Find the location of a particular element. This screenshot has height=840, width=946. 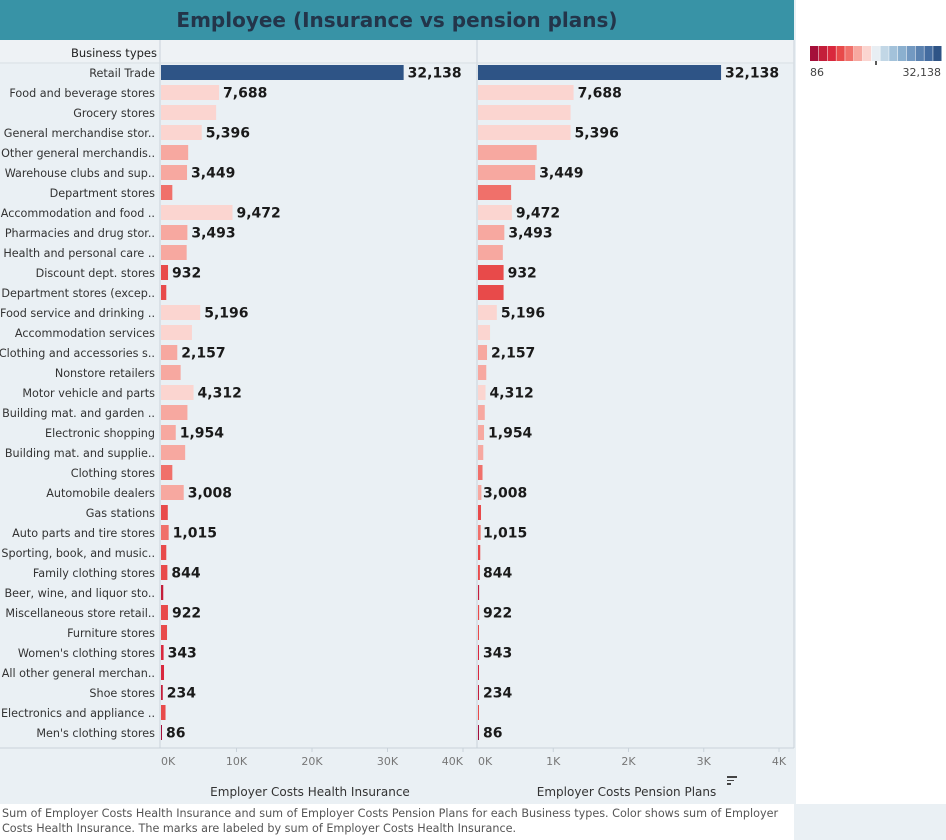

x-axis-title: Employer Costs Pension Plans is located at coordinates (626, 792).